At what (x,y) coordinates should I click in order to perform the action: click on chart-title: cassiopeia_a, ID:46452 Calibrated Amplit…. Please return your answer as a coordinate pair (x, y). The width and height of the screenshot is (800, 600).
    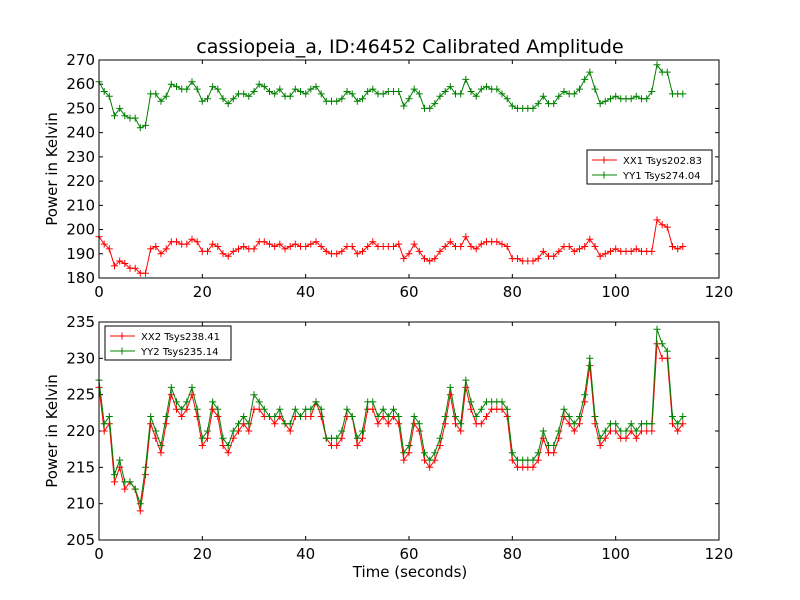
    Looking at the image, I should click on (409, 47).